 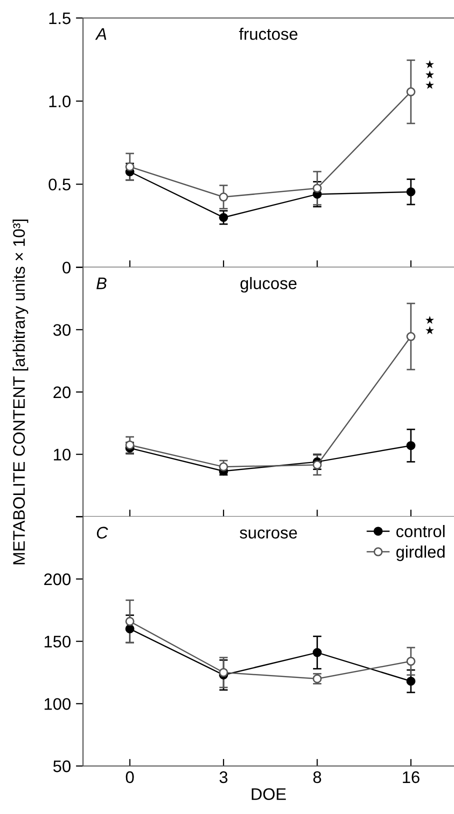 I want to click on y-tick-label: 30, so click(x=62, y=330).